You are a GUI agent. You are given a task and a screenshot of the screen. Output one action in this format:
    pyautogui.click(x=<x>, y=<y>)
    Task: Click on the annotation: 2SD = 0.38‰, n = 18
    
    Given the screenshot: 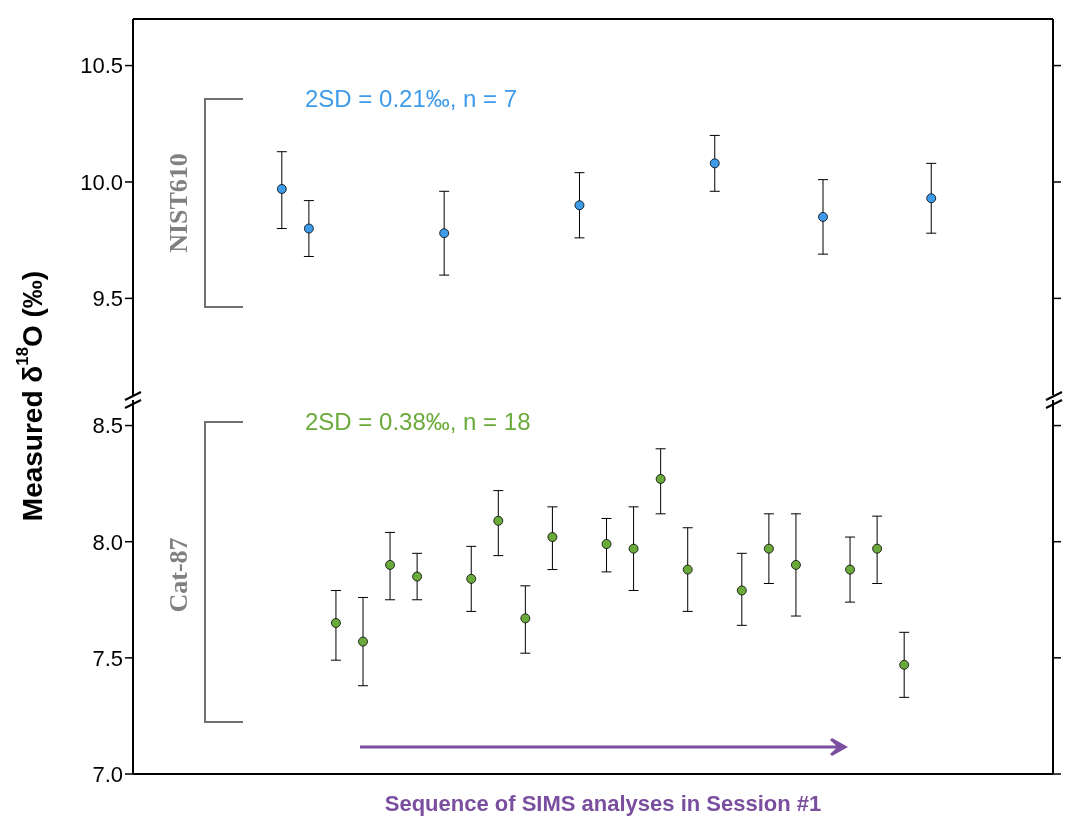 What is the action you would take?
    pyautogui.click(x=418, y=421)
    